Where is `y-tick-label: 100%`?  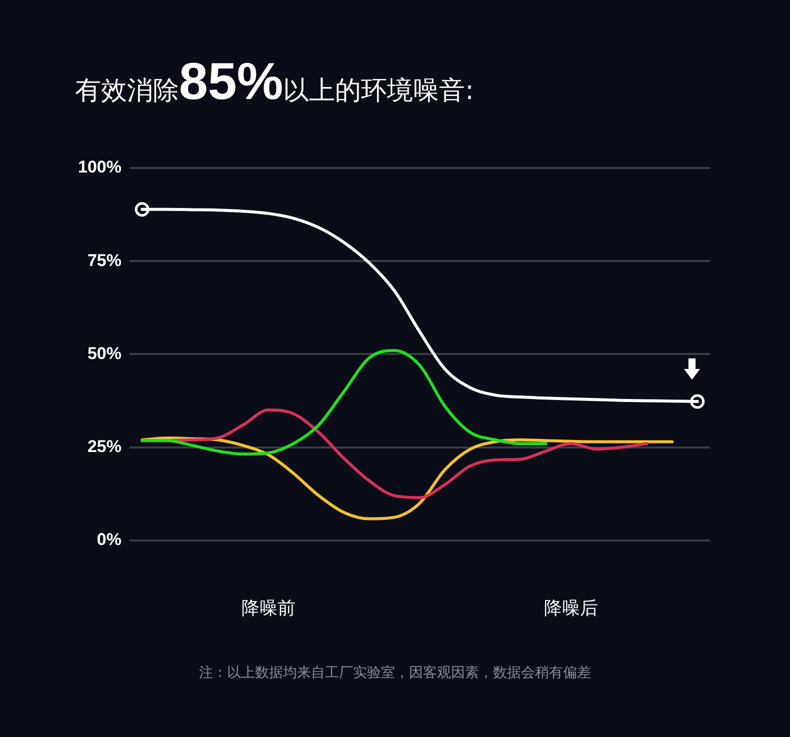 y-tick-label: 100% is located at coordinates (100, 167).